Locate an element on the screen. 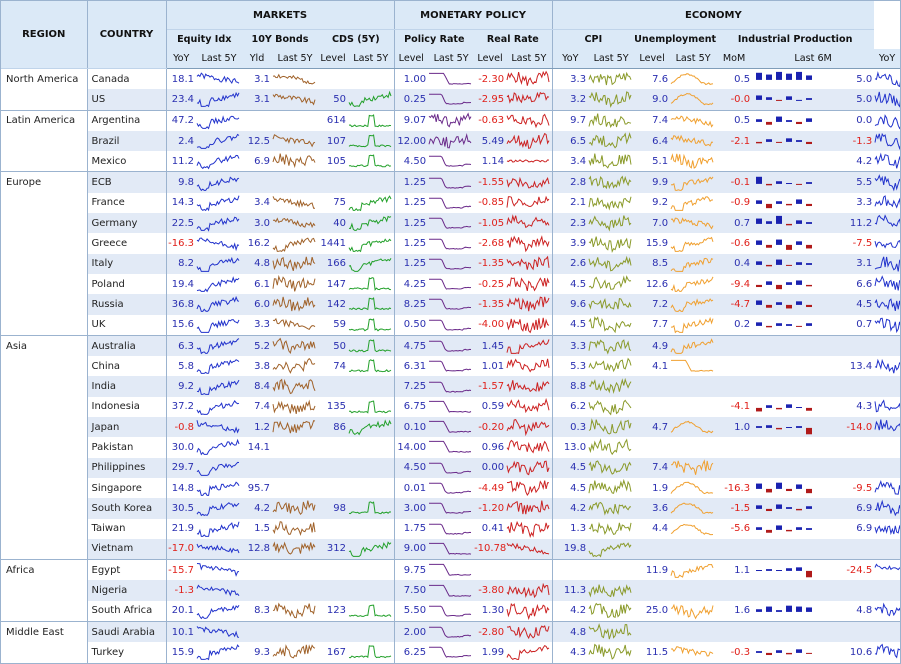 This screenshot has width=901, height=664. table-row: Philippines 29.7 4.50 0.00 4.5 7.4 is located at coordinates (450, 467).